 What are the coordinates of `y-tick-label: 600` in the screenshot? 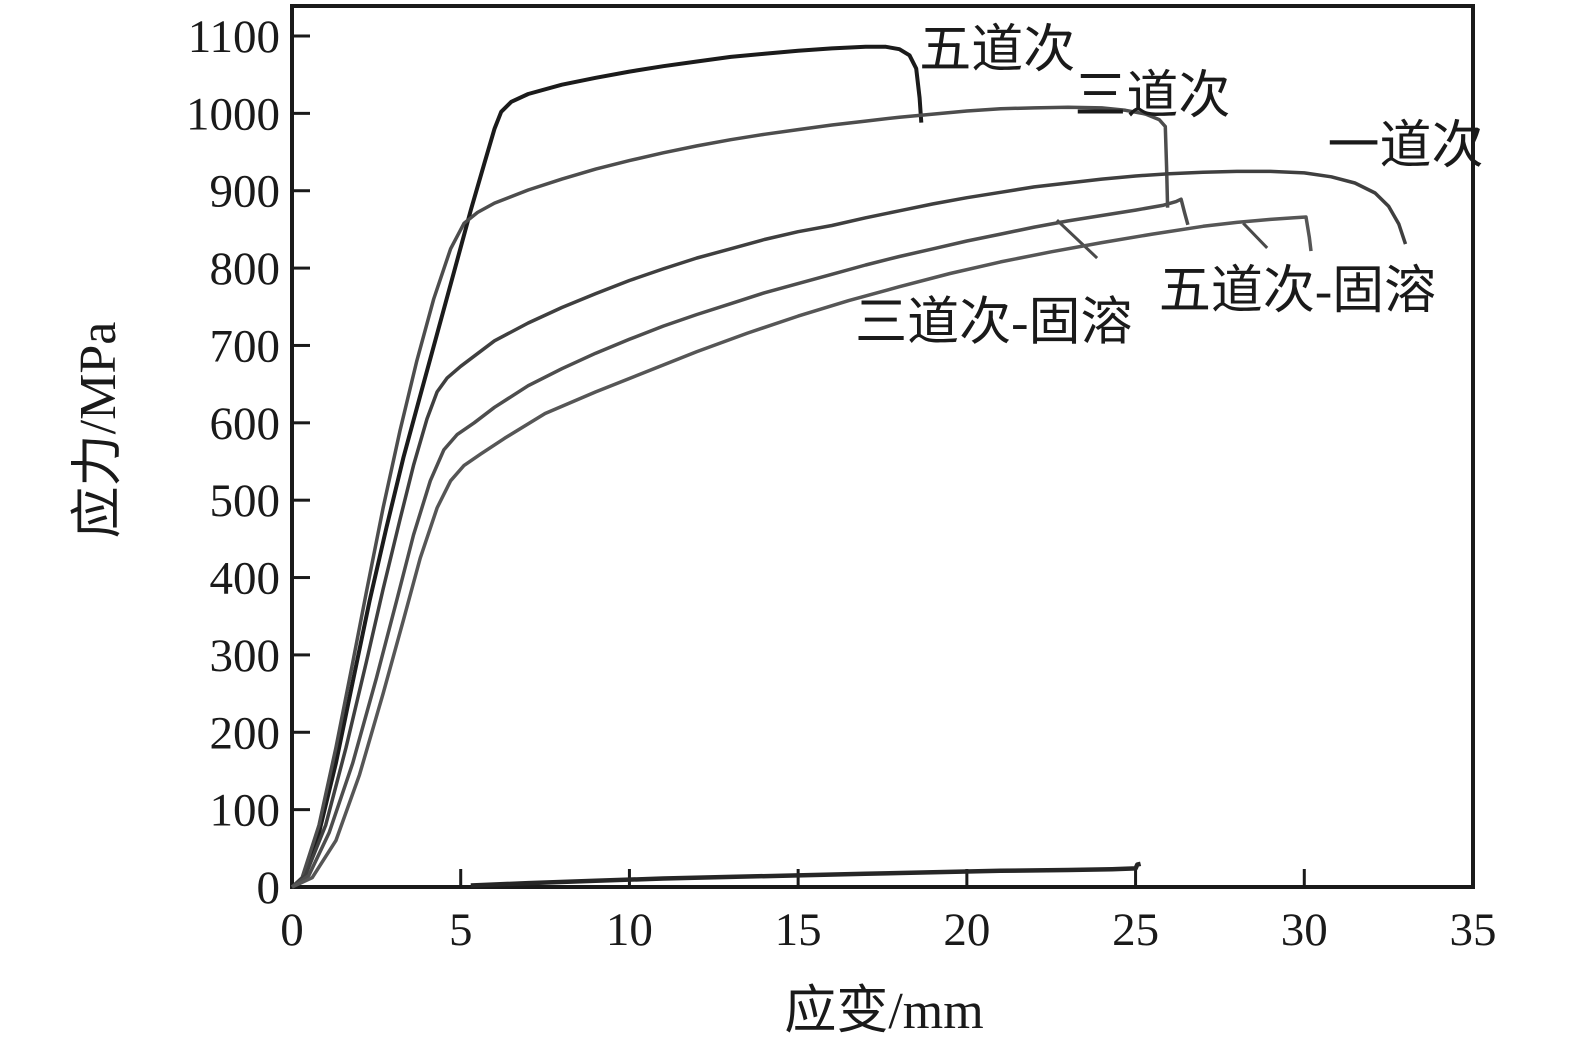 It's located at (245, 424).